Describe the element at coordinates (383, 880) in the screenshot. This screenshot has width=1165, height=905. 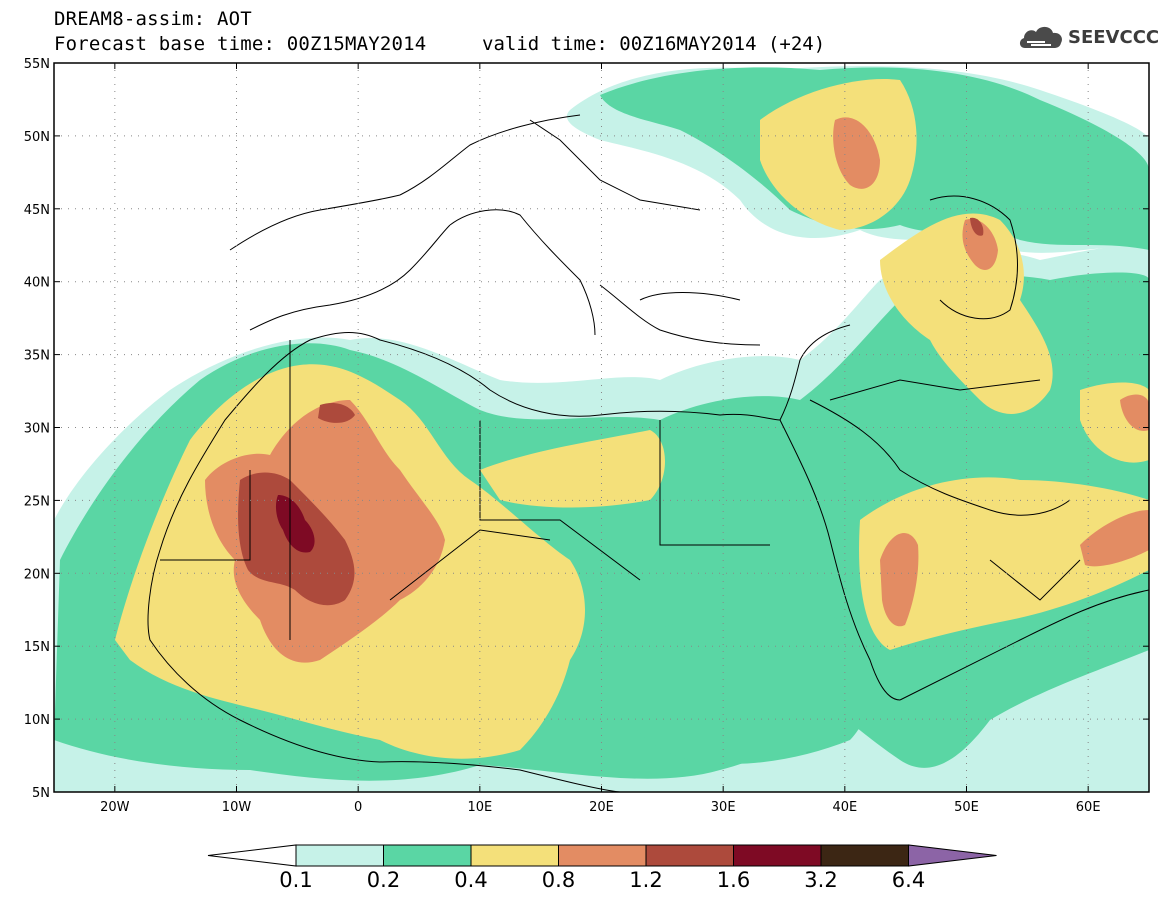
I see `colorbar-tick-label: 0.2` at that location.